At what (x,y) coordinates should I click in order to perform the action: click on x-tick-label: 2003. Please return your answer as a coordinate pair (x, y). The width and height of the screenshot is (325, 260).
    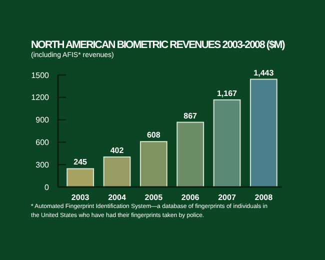
    Looking at the image, I should click on (80, 197).